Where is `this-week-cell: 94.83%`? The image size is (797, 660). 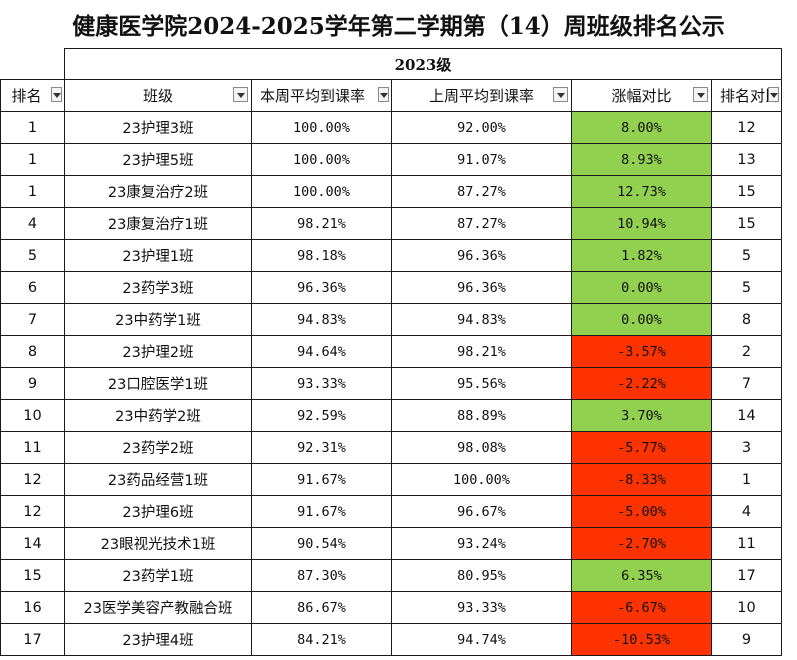
this-week-cell: 94.83% is located at coordinates (321, 319).